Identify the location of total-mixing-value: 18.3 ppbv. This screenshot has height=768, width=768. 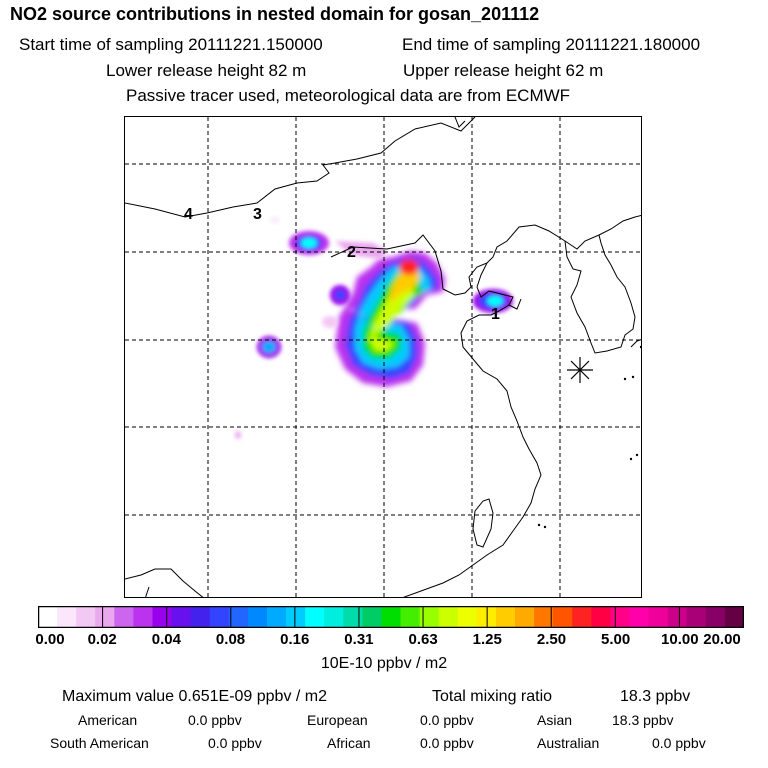
(655, 696).